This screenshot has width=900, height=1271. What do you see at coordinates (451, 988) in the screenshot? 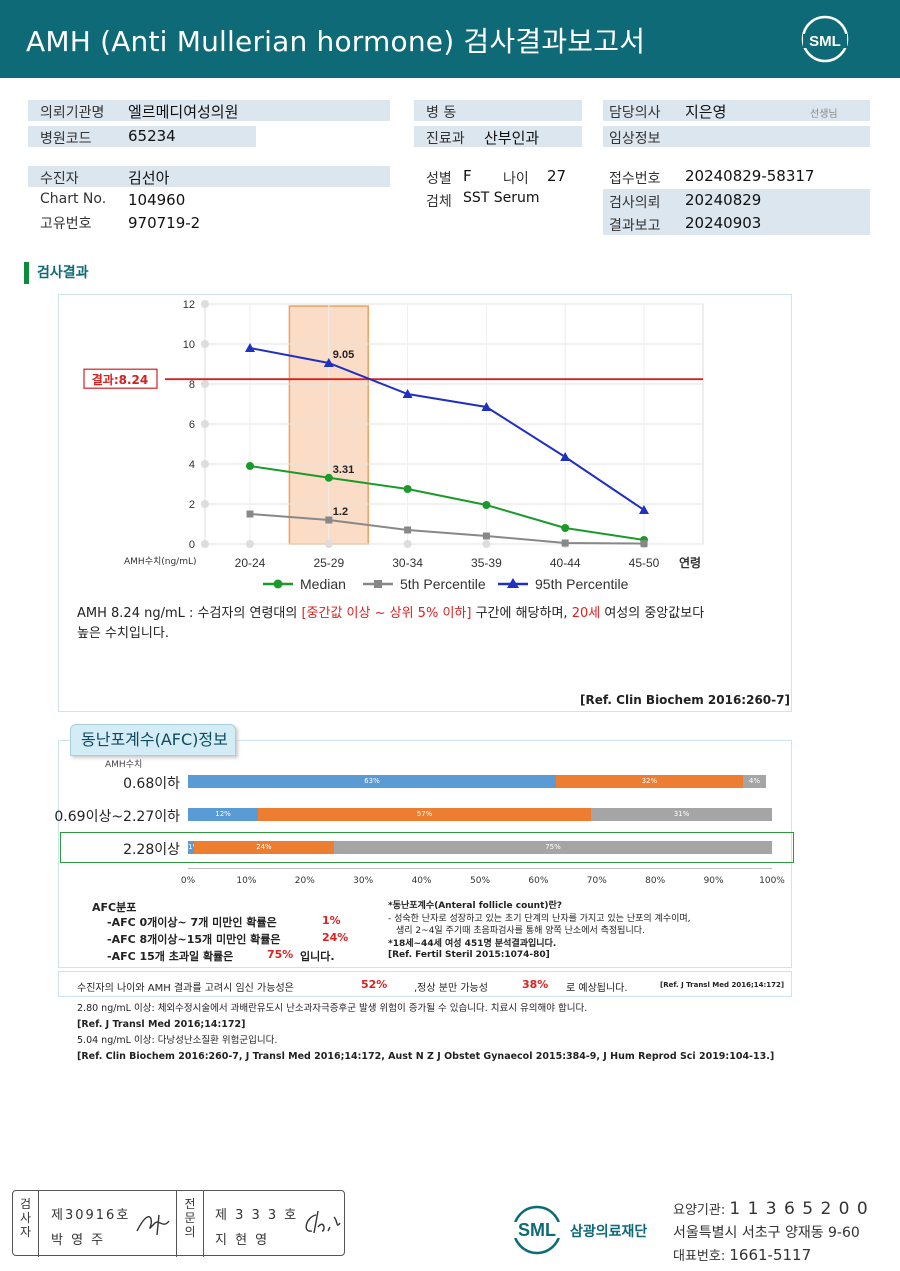
I see `pregnancy-mid: ,정상 분만 가능성` at bounding box center [451, 988].